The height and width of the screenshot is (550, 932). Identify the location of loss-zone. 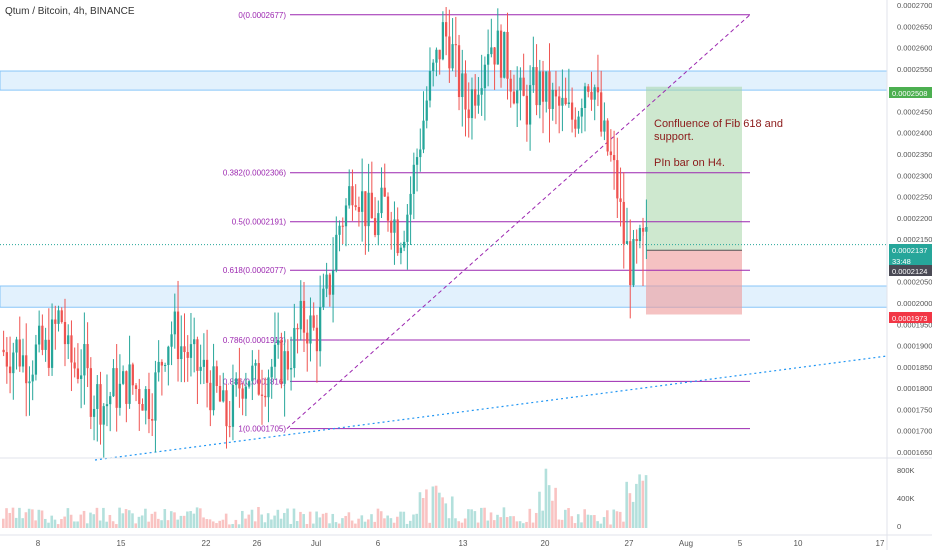
(694, 282).